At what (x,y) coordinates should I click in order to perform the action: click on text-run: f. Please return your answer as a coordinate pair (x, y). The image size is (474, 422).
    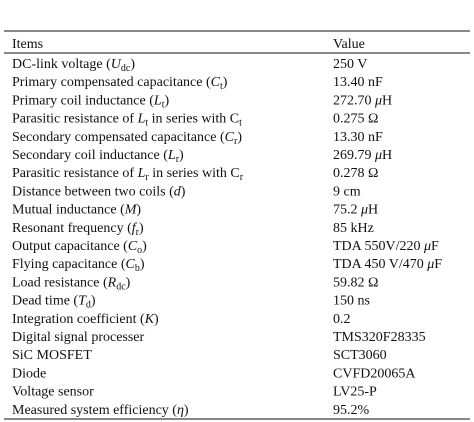
    Looking at the image, I should click on (135, 228).